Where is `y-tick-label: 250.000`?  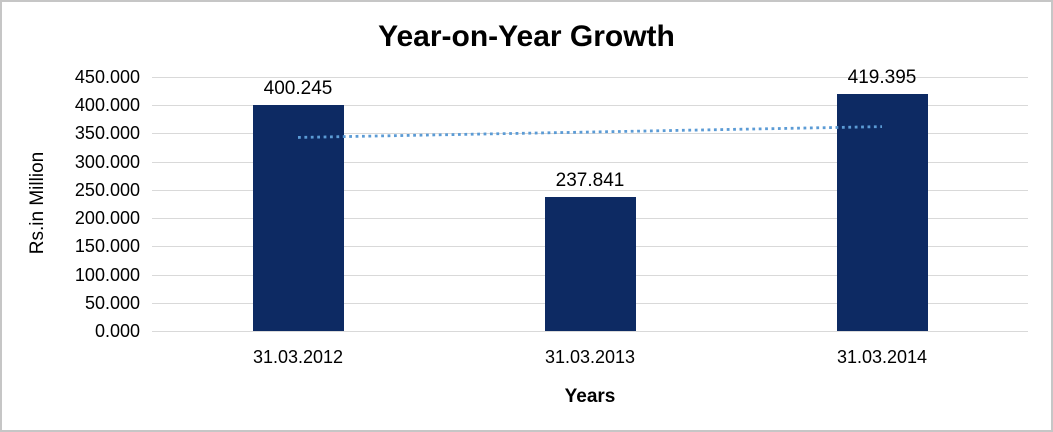
y-tick-label: 250.000 is located at coordinates (107, 190).